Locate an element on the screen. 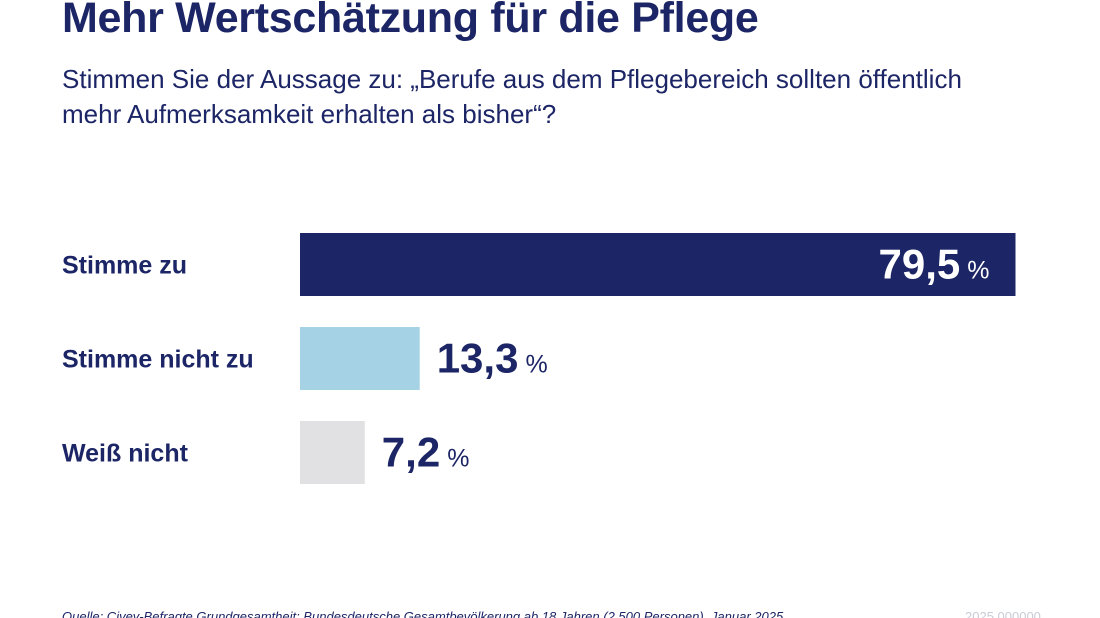 The width and height of the screenshot is (1100, 618). data-label: 7,2% is located at coordinates (426, 452).